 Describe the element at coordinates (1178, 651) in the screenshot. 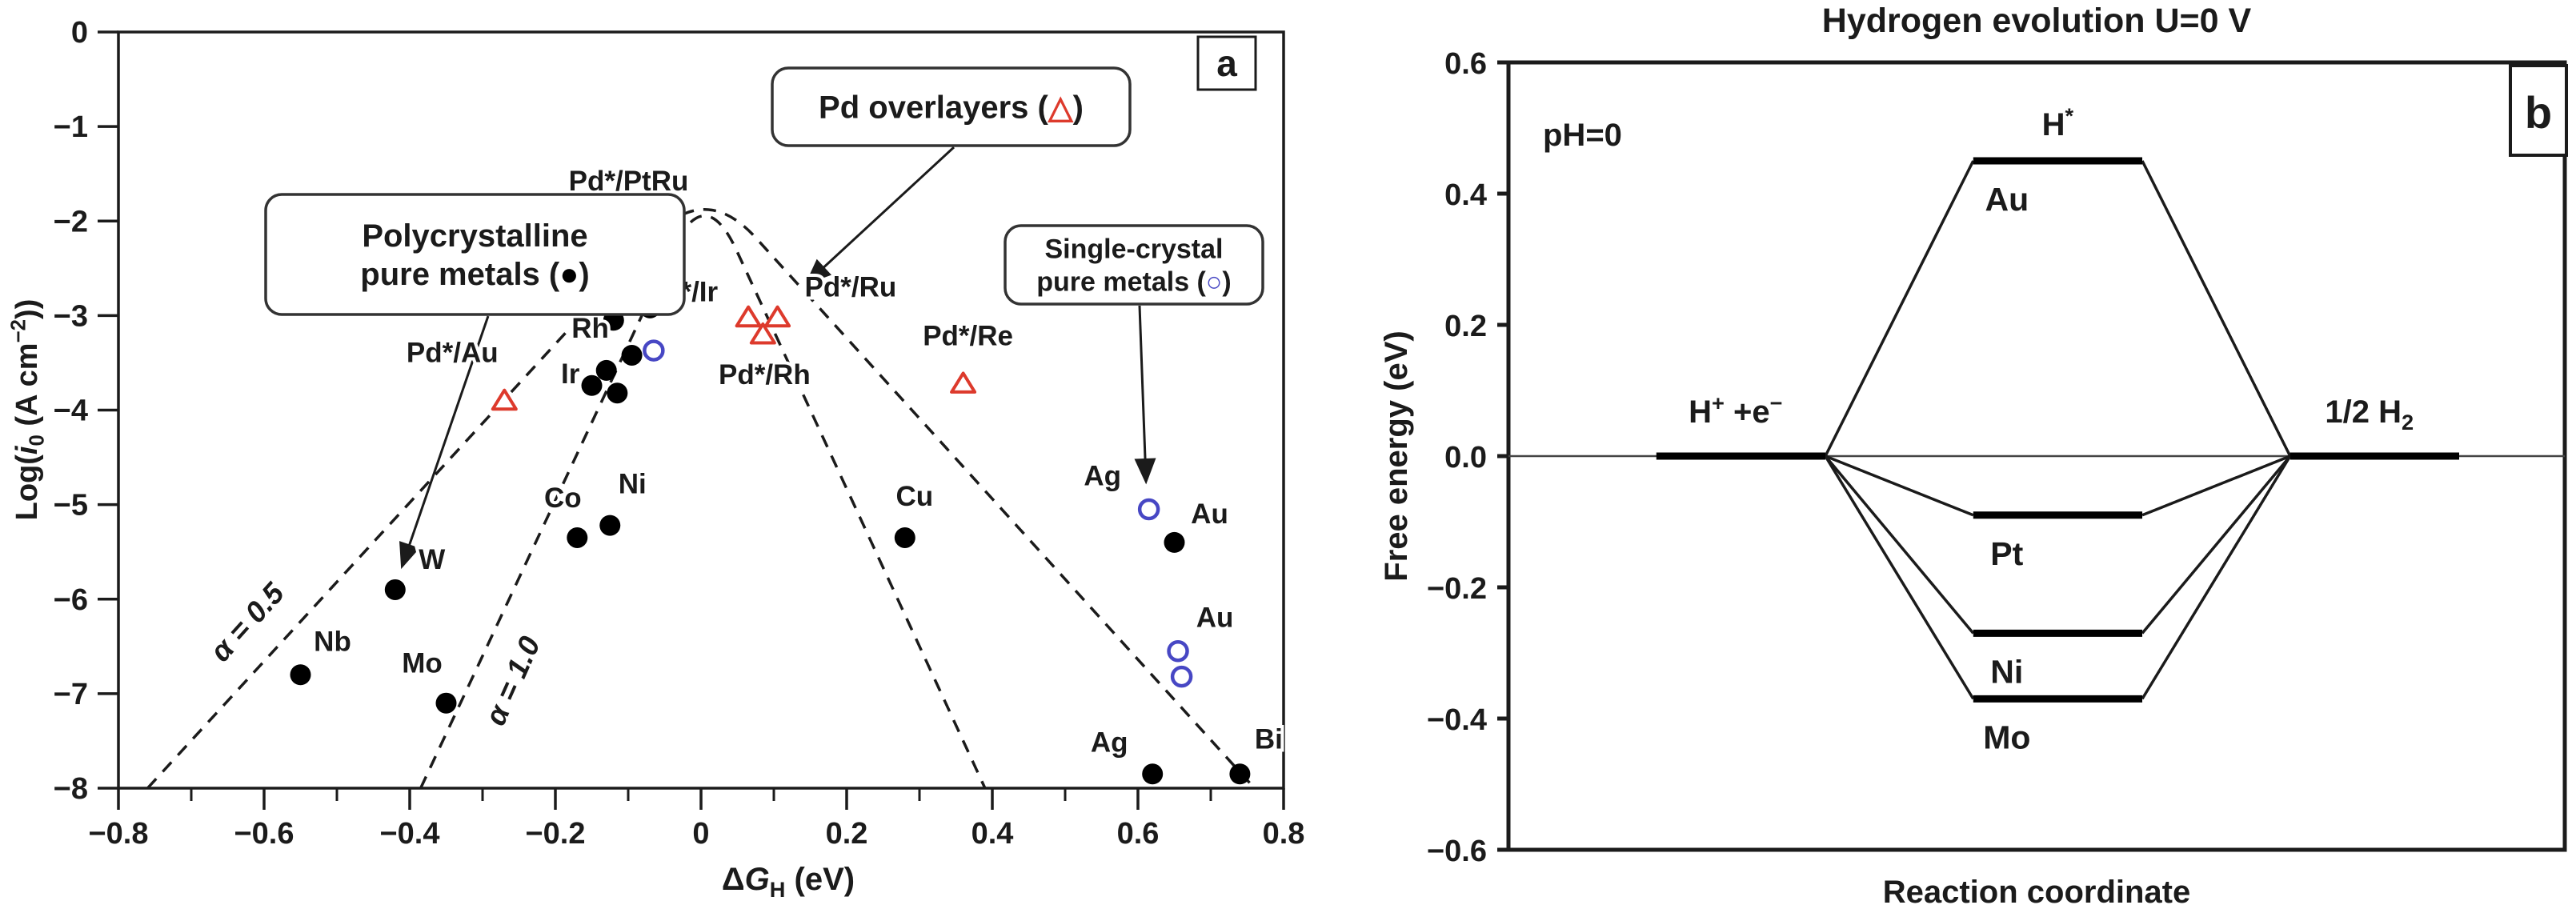

I see `point-open-au` at that location.